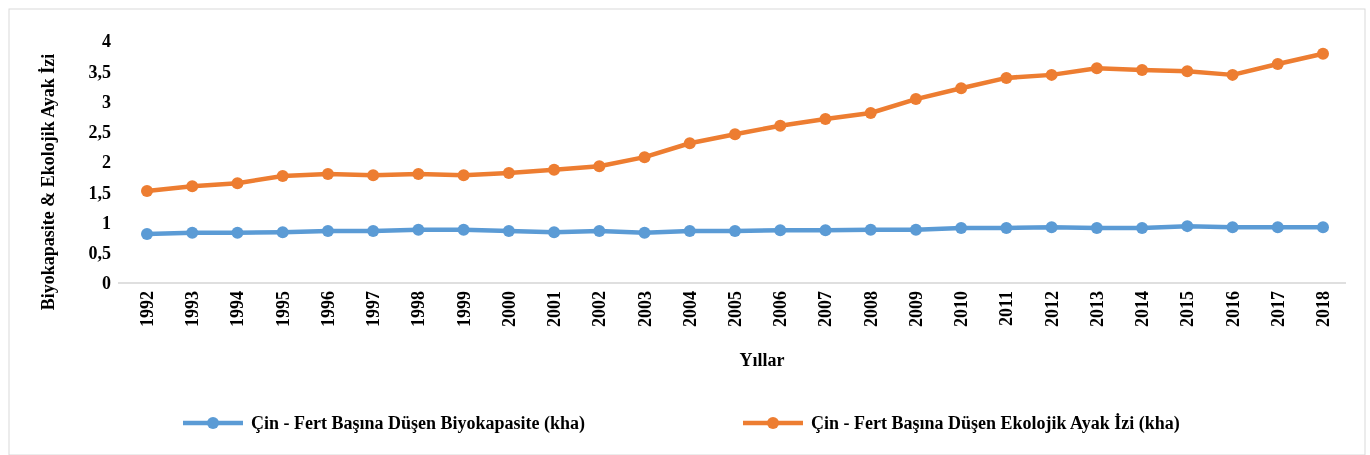  What do you see at coordinates (554, 309) in the screenshot?
I see `x-tick-label: 2001` at bounding box center [554, 309].